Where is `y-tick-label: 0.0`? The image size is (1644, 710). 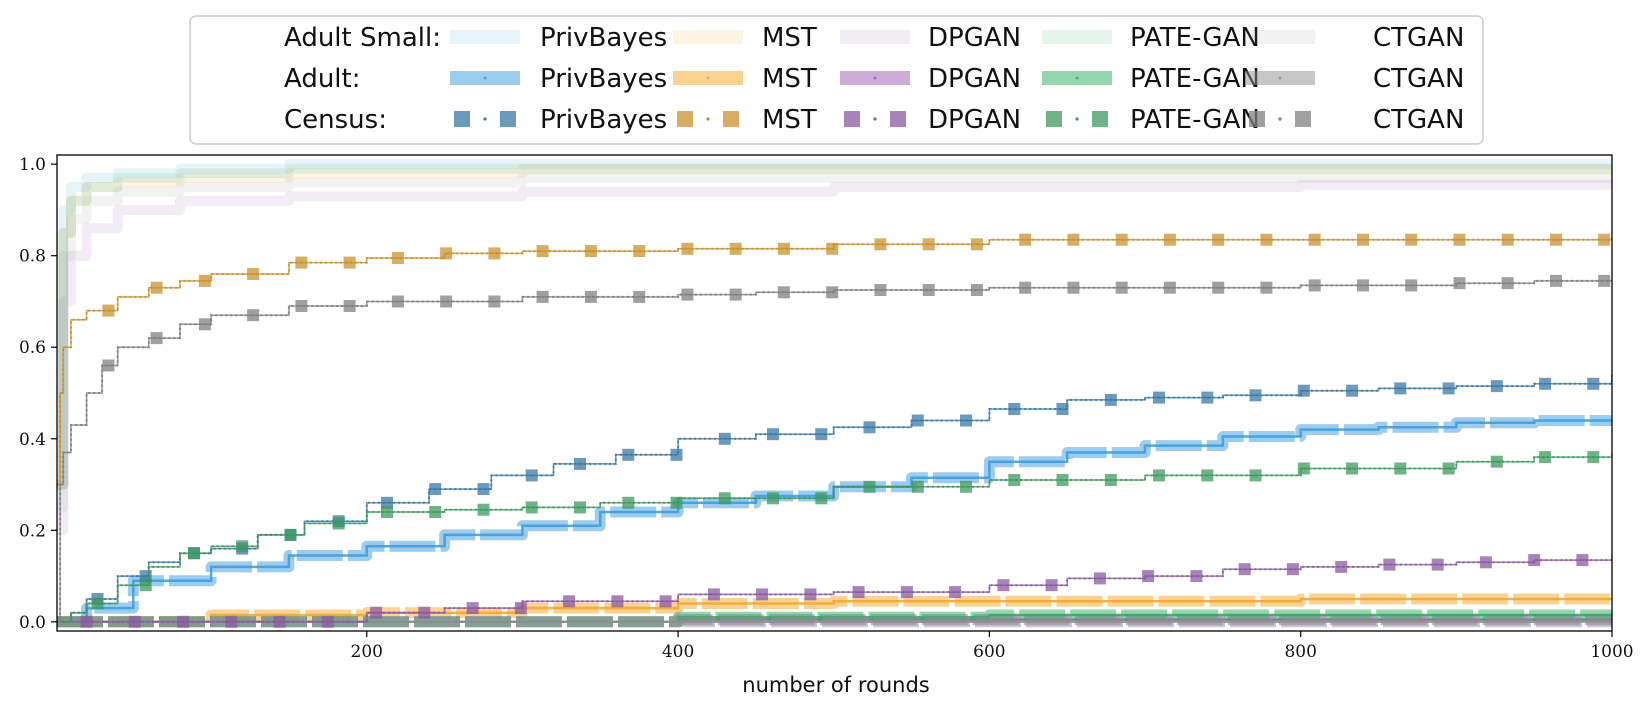
y-tick-label: 0.0 is located at coordinates (32, 623).